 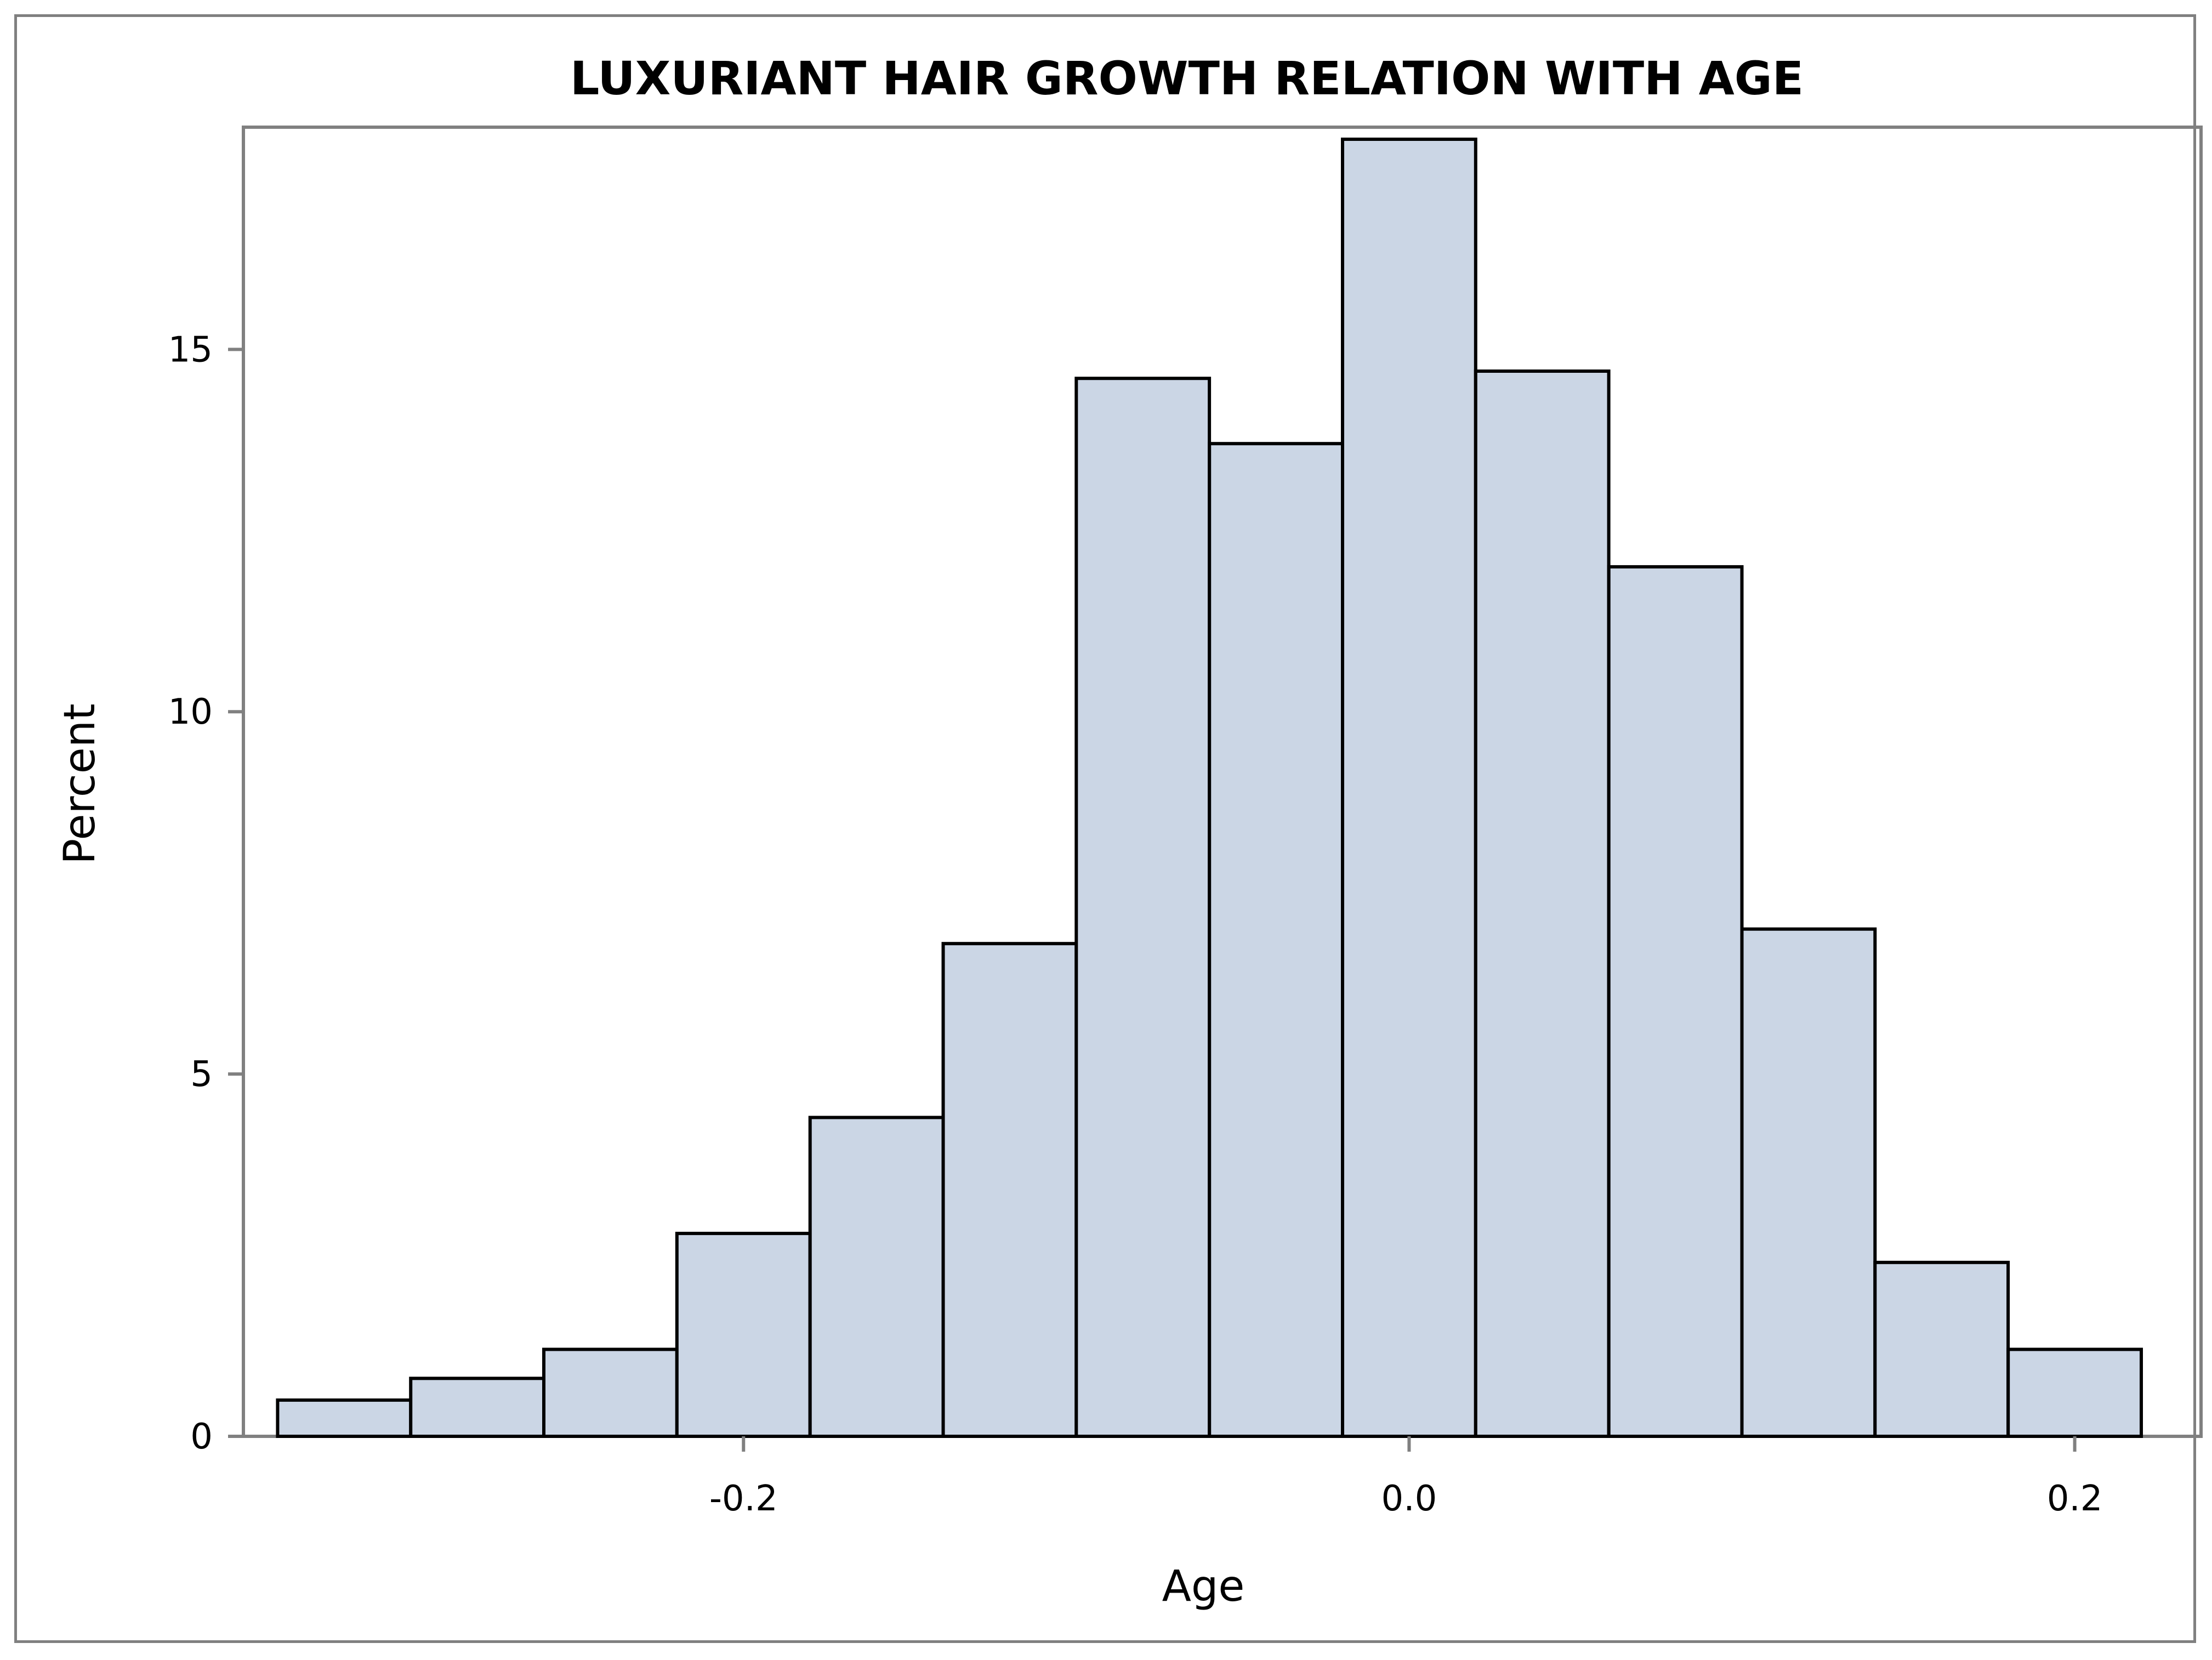 What do you see at coordinates (1406, 1477) in the screenshot?
I see `x-axis: -0.2 0.0 0.2` at bounding box center [1406, 1477].